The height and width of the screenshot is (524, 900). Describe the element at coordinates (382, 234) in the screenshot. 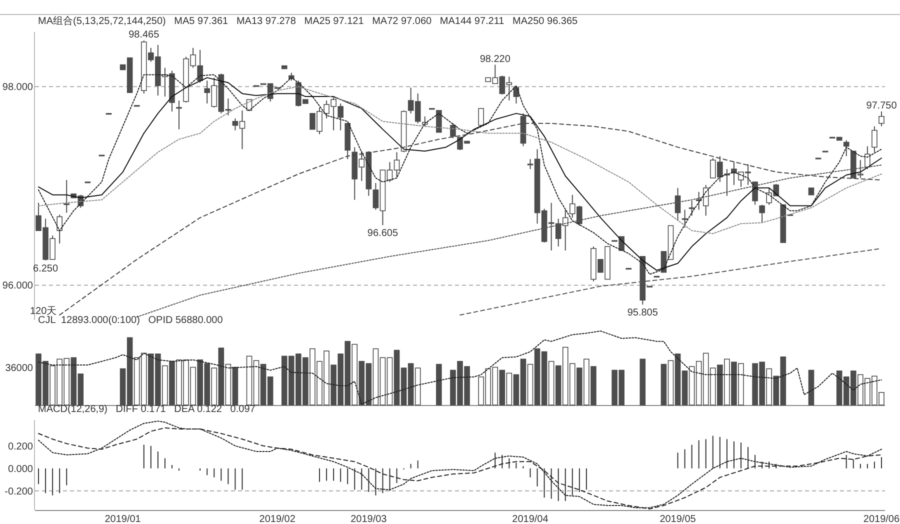

I see `annotation: 96.605` at that location.